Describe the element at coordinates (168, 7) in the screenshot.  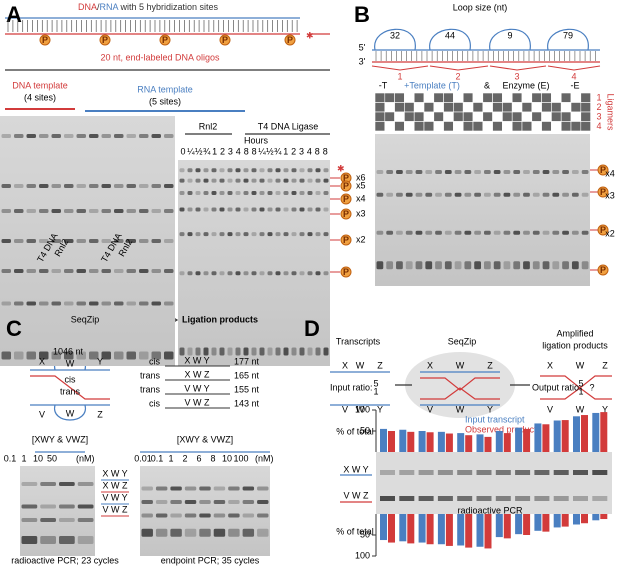
I see `title-part: with 5 hybridization sites` at that location.